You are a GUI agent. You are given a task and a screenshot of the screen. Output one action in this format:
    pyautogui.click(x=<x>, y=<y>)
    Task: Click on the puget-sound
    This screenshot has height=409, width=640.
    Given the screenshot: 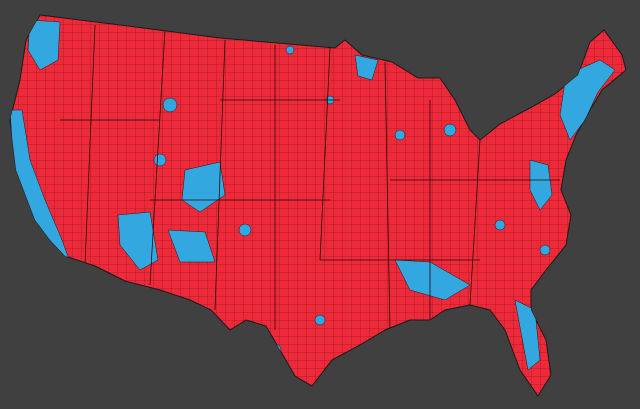 What is the action you would take?
    pyautogui.click(x=44, y=45)
    